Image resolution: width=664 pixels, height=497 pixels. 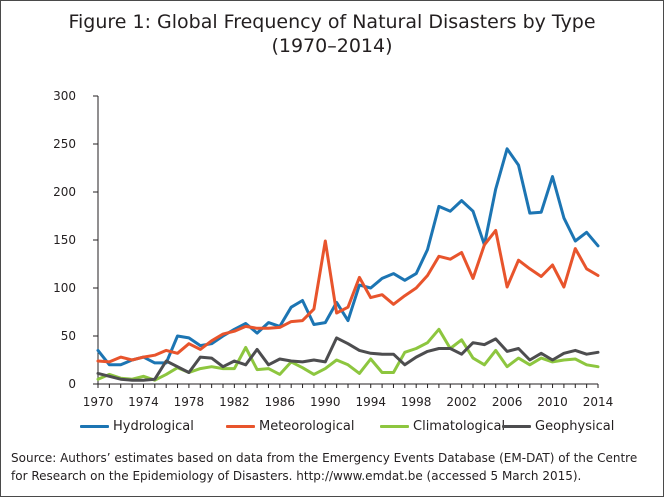 What do you see at coordinates (370, 402) in the screenshot?
I see `x-tick-label: 1994` at bounding box center [370, 402].